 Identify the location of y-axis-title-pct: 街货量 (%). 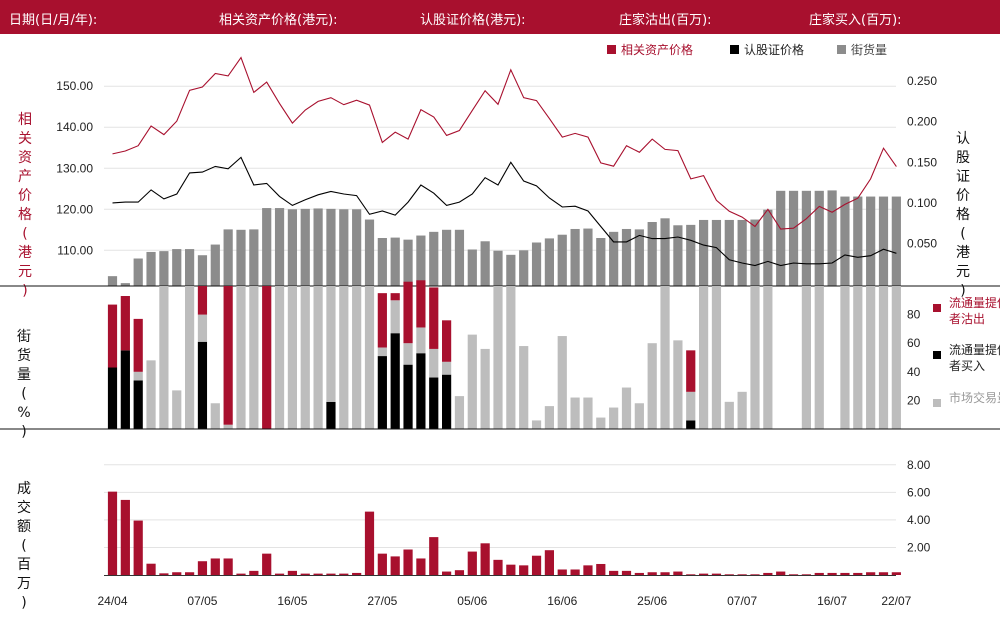
(24, 384).